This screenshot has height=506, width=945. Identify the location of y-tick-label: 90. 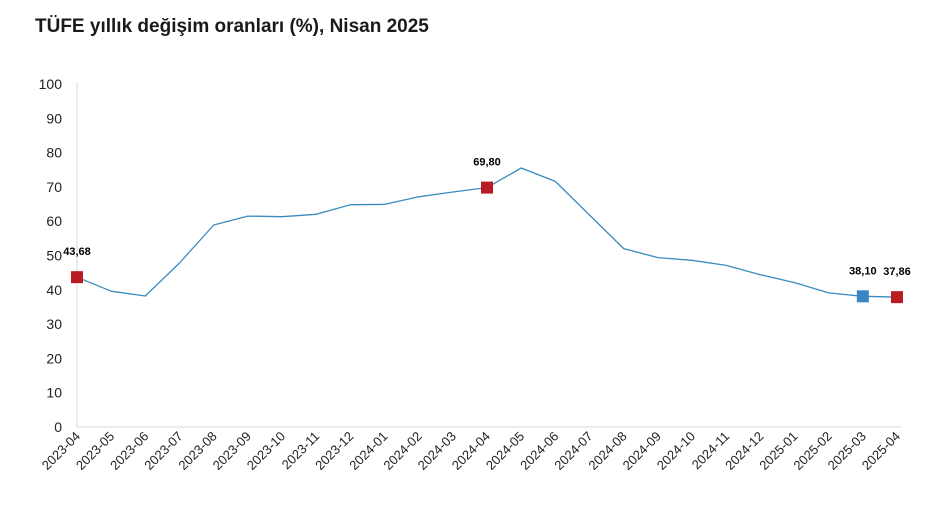
(54, 118).